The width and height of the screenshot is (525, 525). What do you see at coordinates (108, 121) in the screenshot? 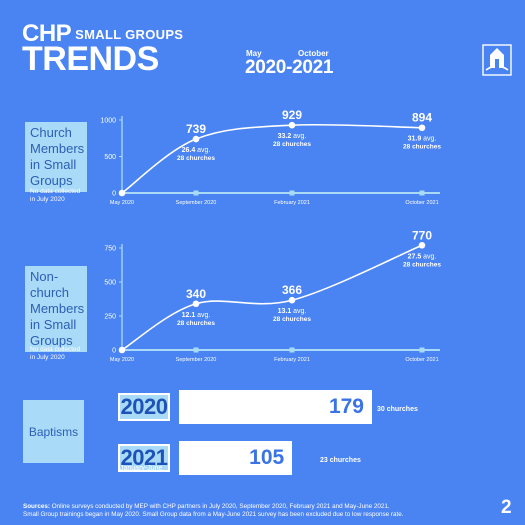
I see `y-tick-label: 1000` at bounding box center [108, 121].